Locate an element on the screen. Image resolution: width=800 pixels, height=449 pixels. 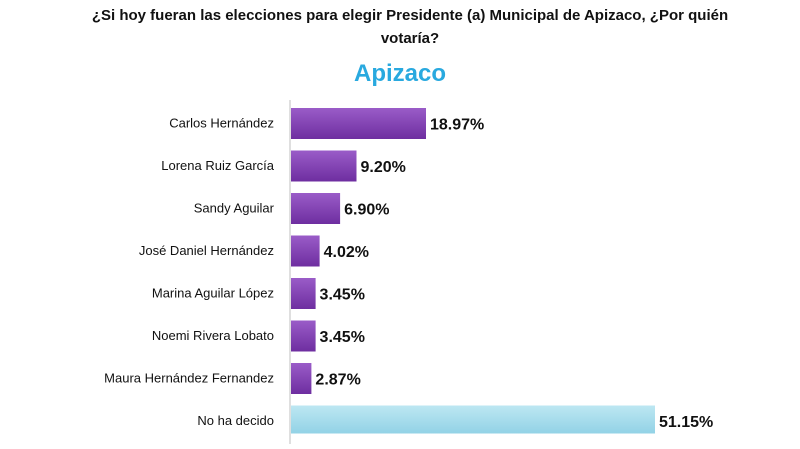
value-label-5: 3.45% is located at coordinates (342, 337).